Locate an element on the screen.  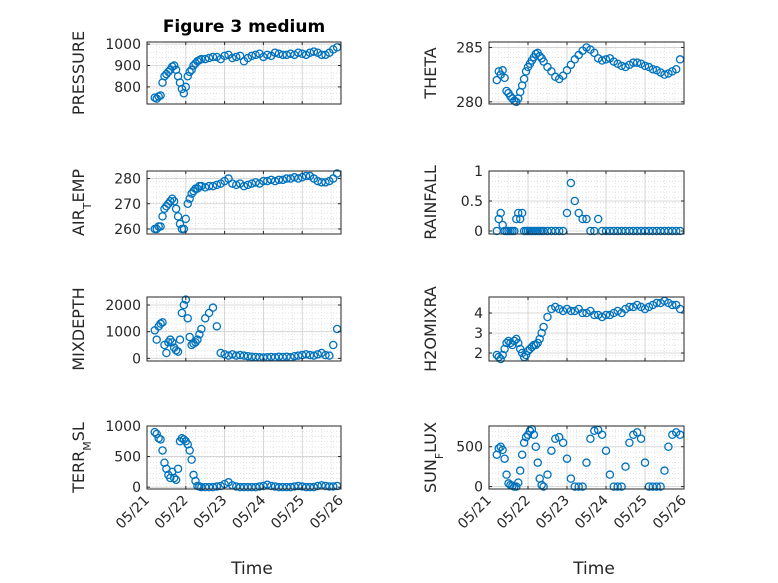
ytick-label: 4 is located at coordinates (478, 314).